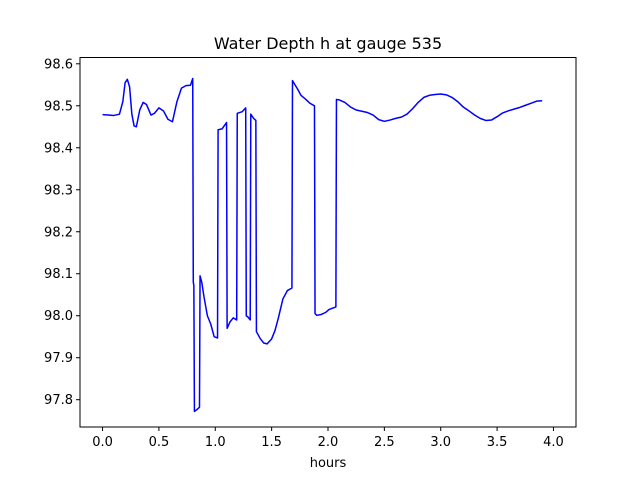 The width and height of the screenshot is (640, 484). Describe the element at coordinates (102, 442) in the screenshot. I see `x-tick-label: 0.0` at that location.